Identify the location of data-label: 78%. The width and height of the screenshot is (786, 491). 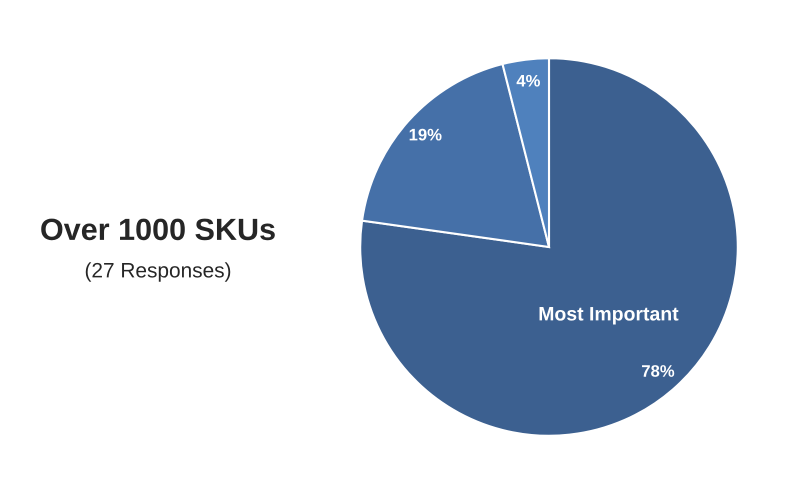
(658, 371).